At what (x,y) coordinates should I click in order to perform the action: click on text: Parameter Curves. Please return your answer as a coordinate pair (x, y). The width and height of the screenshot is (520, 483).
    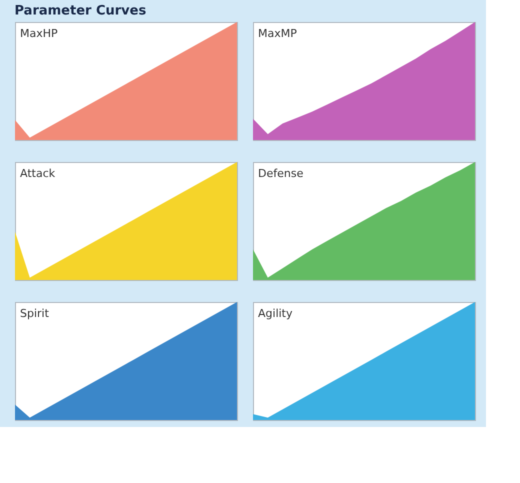
    Looking at the image, I should click on (80, 11).